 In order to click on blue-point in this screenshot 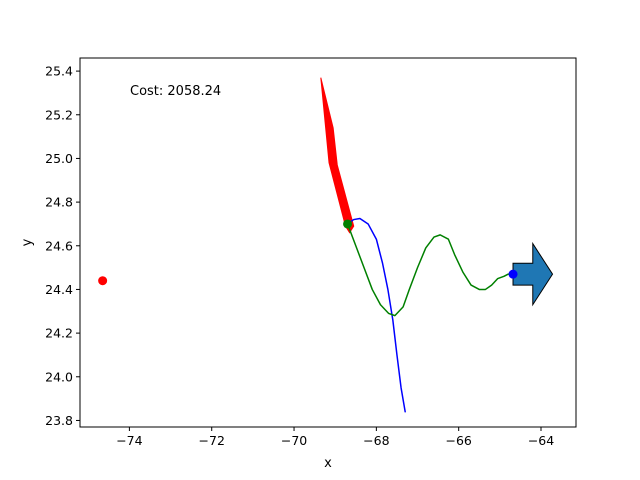, I will do `click(513, 274)`.